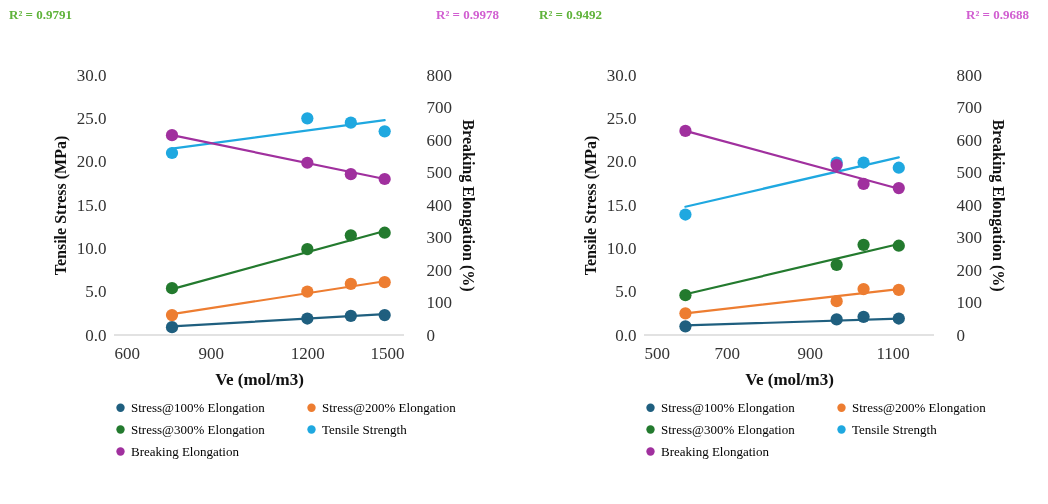 Image resolution: width=1048 pixels, height=504 pixels. I want to click on text: R² = 0.9688, so click(998, 14).